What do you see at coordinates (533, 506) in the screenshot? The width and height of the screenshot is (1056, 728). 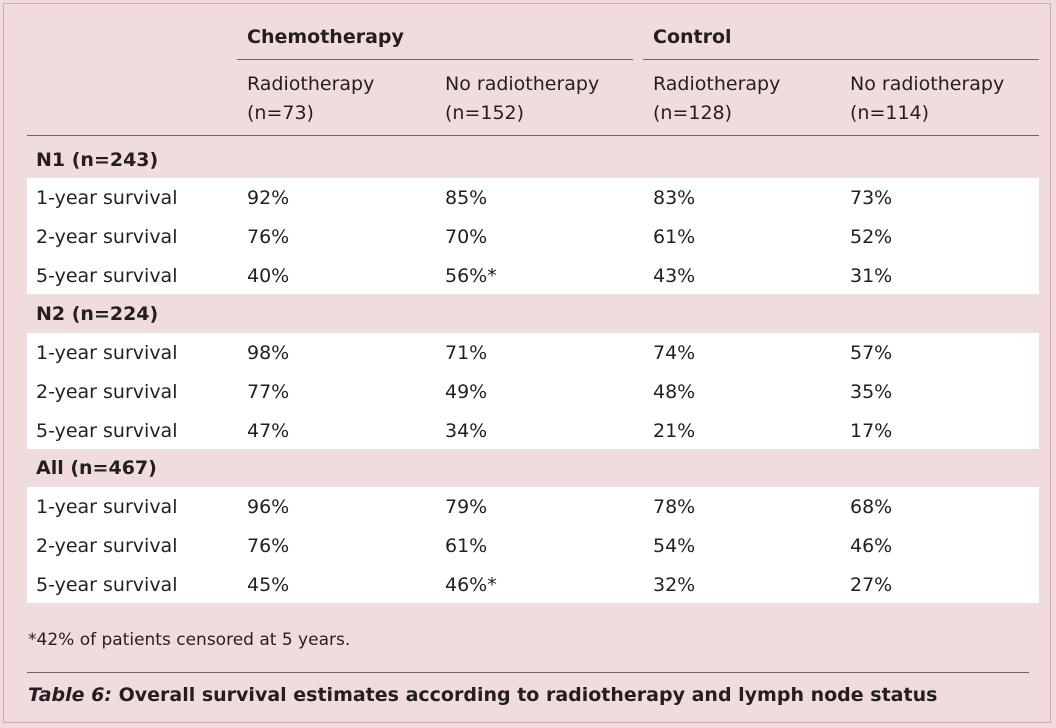 I see `table-row: 1-year survival 96% 79% 78% 68%` at bounding box center [533, 506].